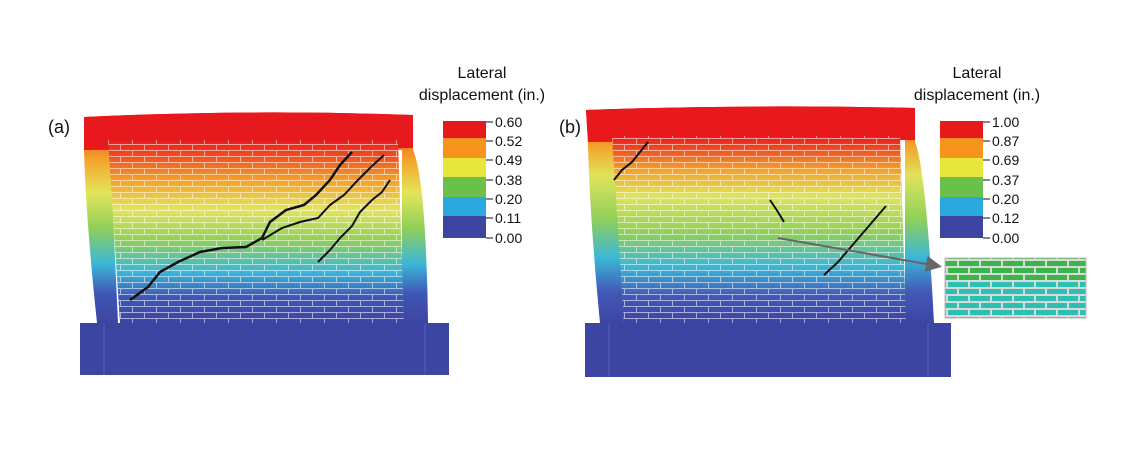 The height and width of the screenshot is (449, 1134). Describe the element at coordinates (1015, 288) in the screenshot. I see `panel-b-inset` at that location.